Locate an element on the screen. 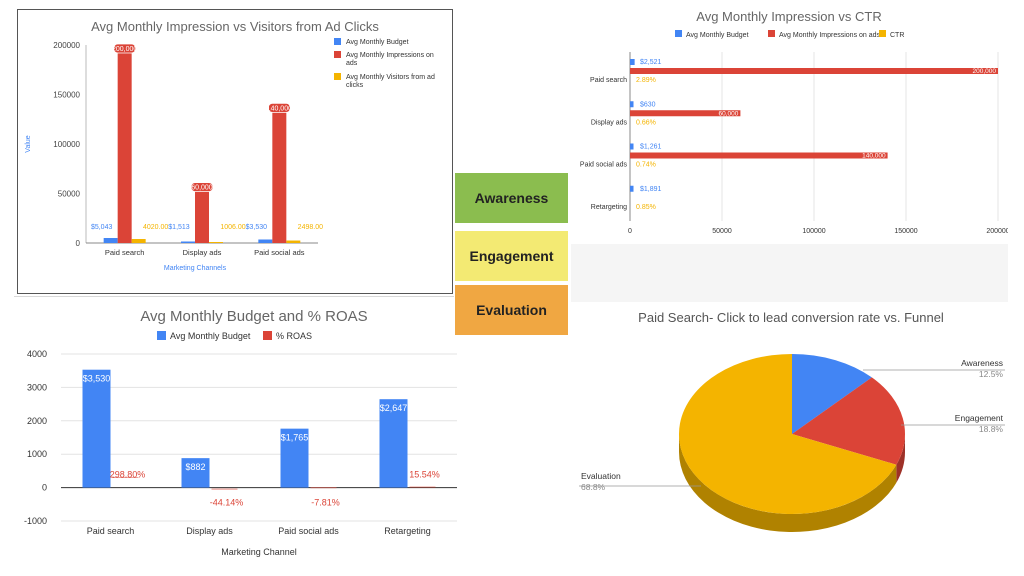 Image resolution: width=1024 pixels, height=576 pixels. x-tick-label: 150000 is located at coordinates (905, 231).